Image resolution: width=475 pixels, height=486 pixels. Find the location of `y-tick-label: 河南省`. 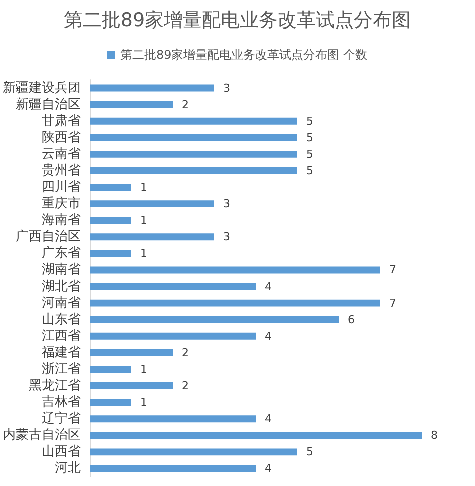

y-tick-label: 河南省 is located at coordinates (61, 303).